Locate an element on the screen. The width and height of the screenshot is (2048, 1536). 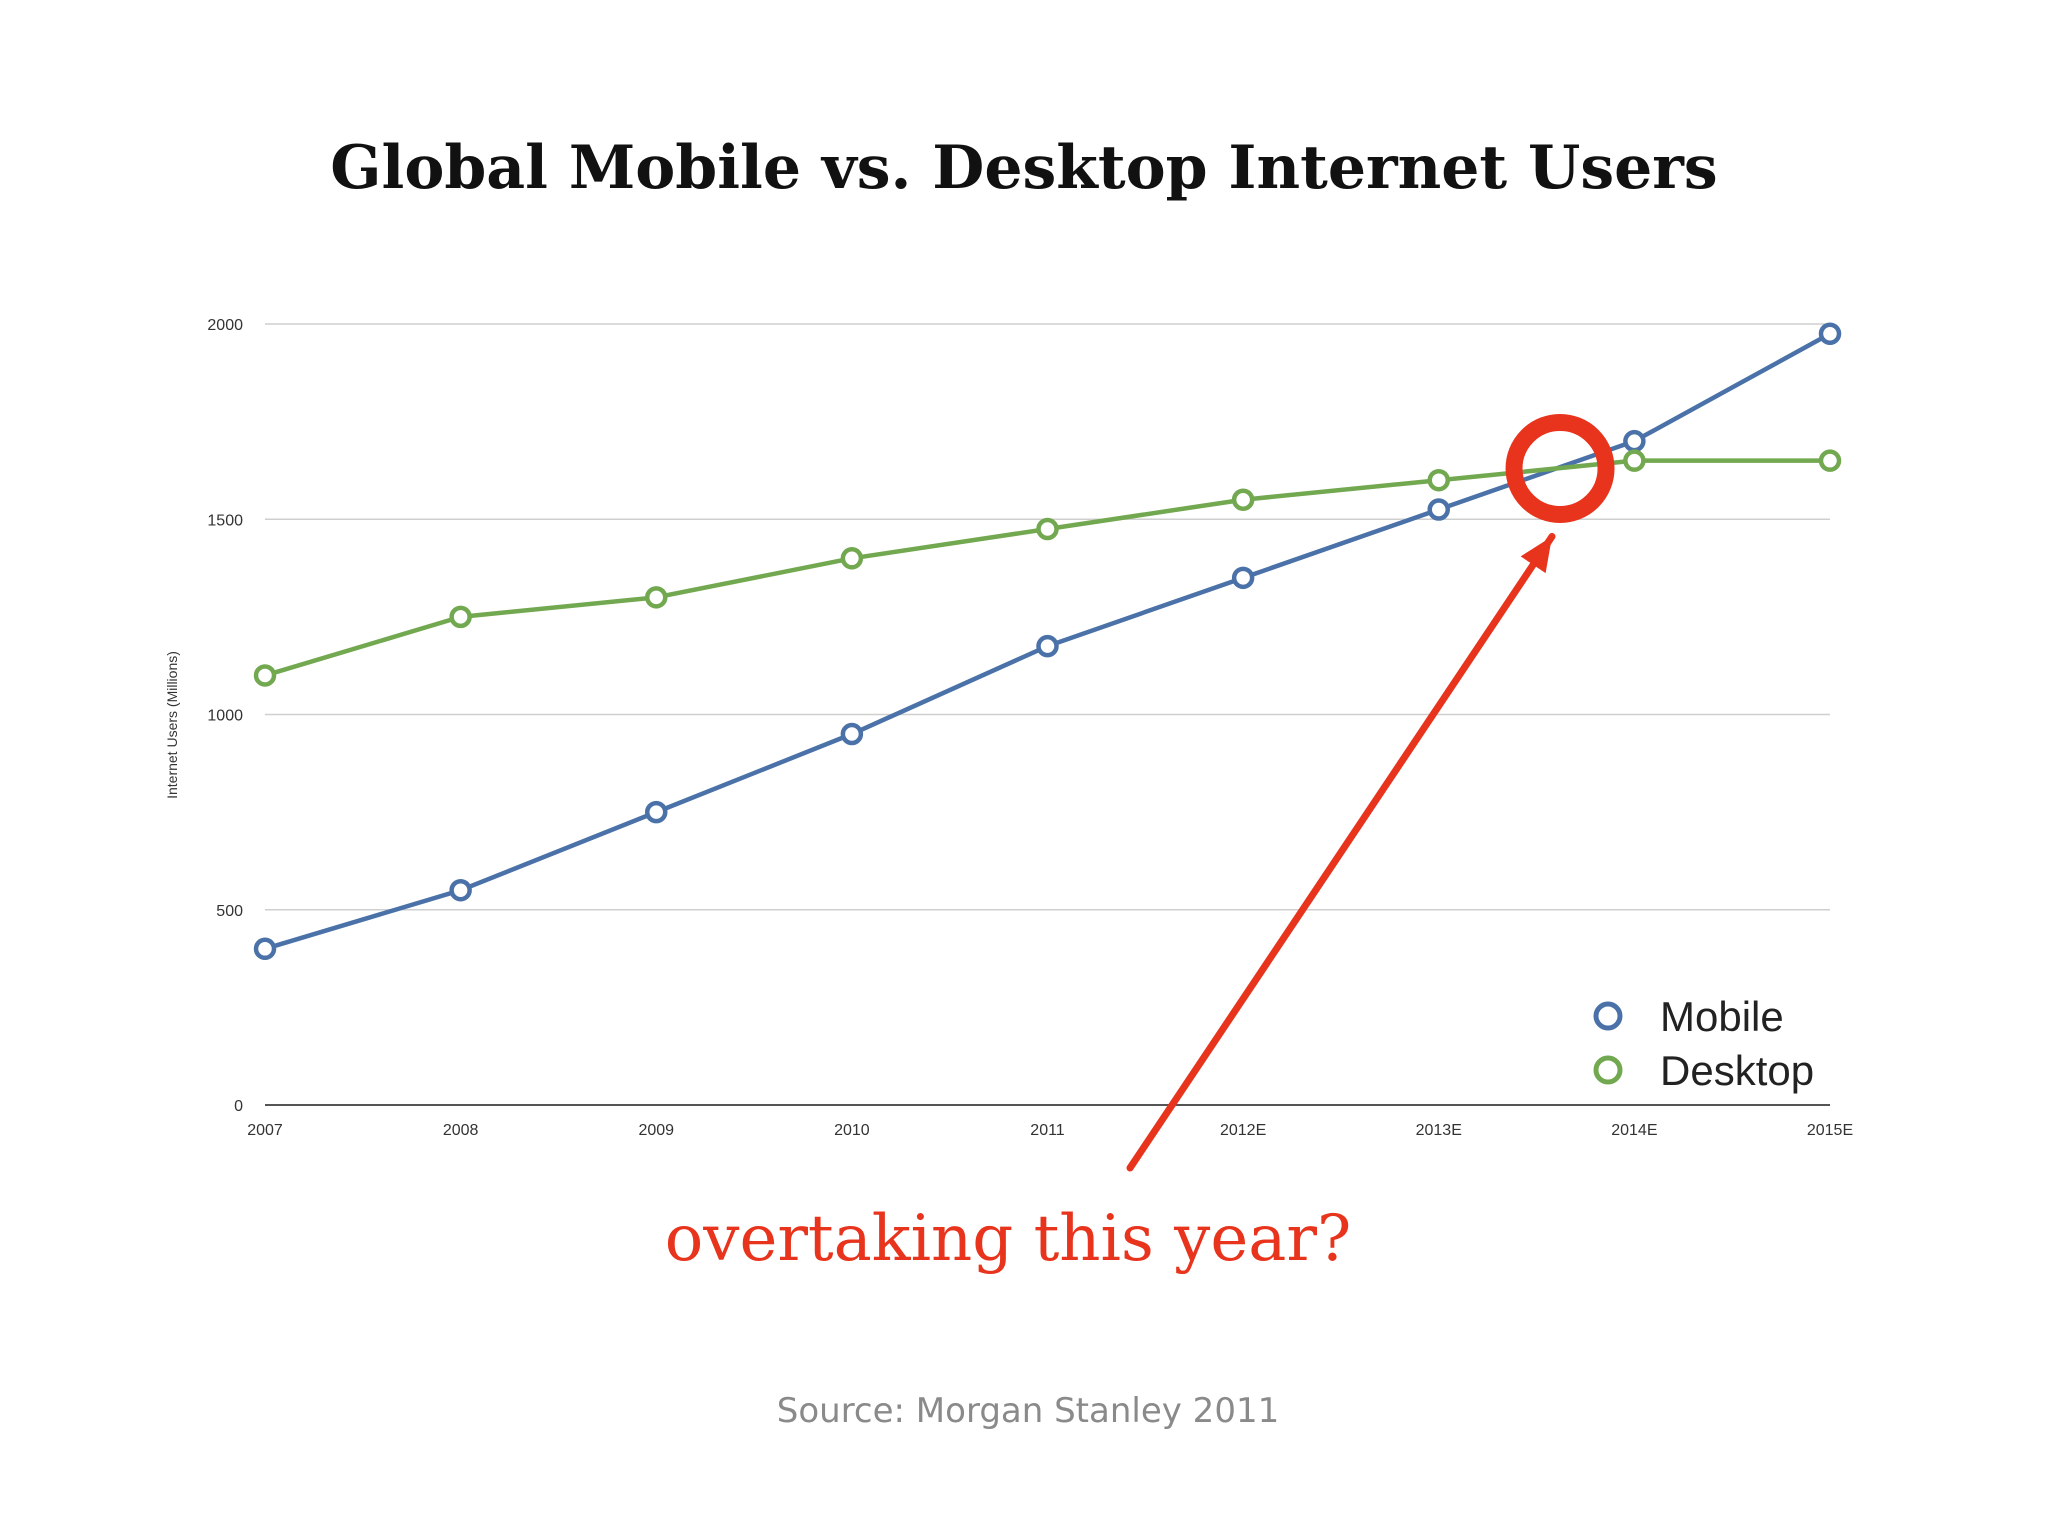
annotation is located at coordinates (1370, 792).